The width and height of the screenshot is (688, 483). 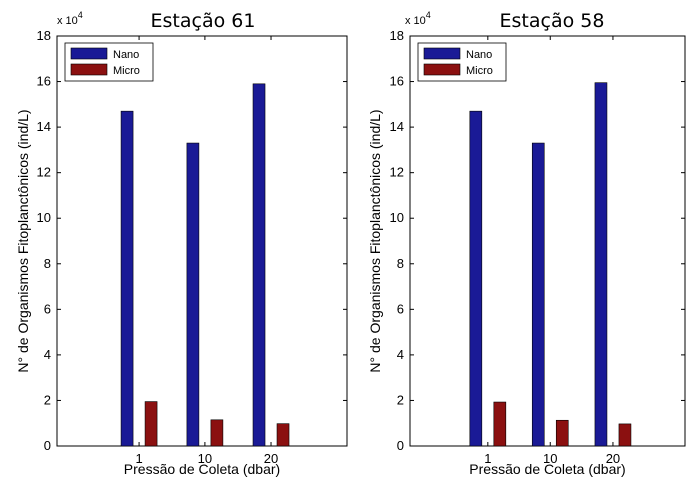 I want to click on chart-title: Estação 61, so click(x=203, y=21).